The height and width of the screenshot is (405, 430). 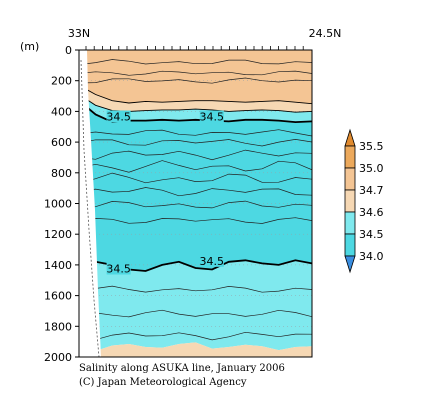 I want to click on colorbar-label-34-0: 34.0, so click(x=371, y=256).